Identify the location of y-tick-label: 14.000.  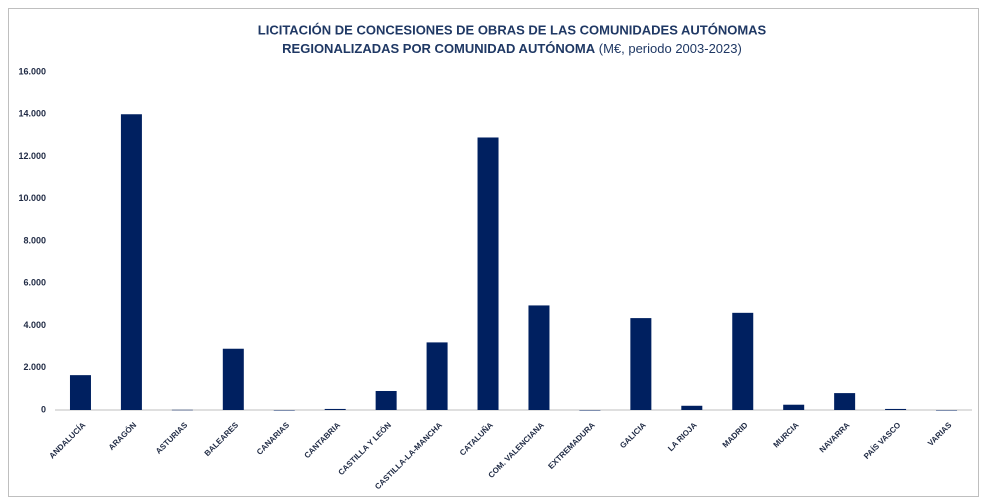
(32, 114).